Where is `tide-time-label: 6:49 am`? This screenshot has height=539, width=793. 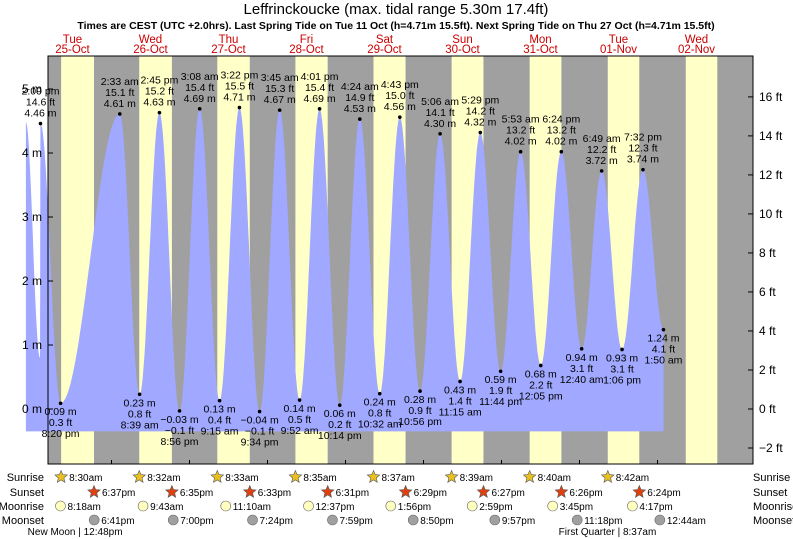 tide-time-label: 6:49 am is located at coordinates (602, 139).